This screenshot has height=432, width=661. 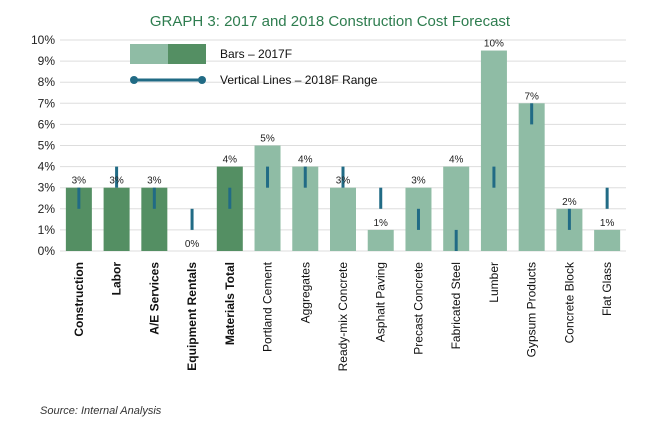 I want to click on legend-bars-label: Bars – 2017F, so click(x=256, y=54).